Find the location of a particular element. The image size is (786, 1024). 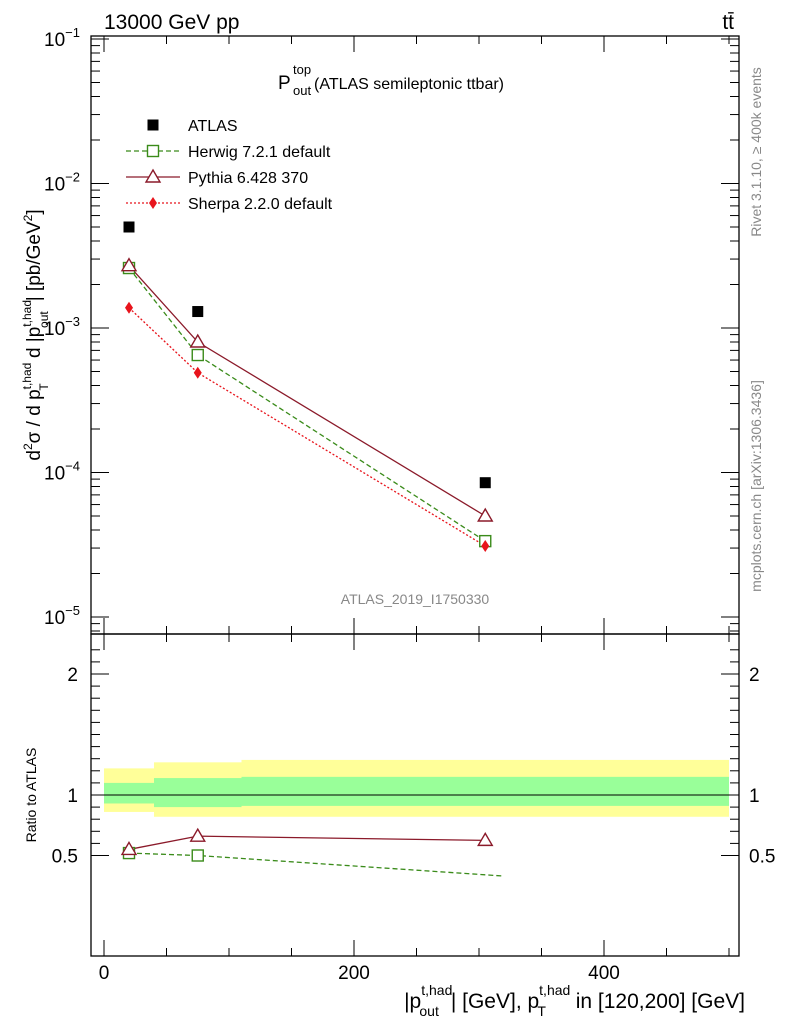

plot-title: P top out (ATLAS semileptonic ttbar) is located at coordinates (391, 80).